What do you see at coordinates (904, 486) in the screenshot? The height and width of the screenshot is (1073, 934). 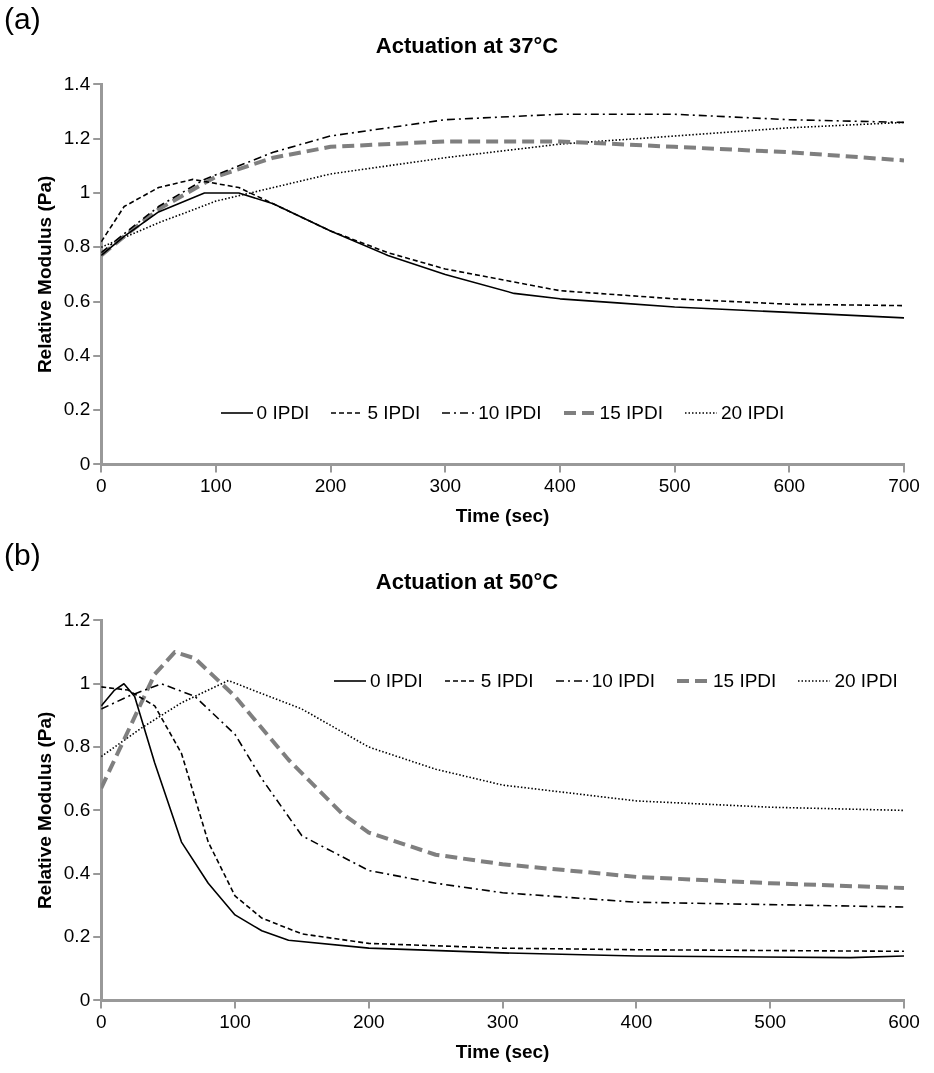 I see `x-tick-label: 700` at bounding box center [904, 486].